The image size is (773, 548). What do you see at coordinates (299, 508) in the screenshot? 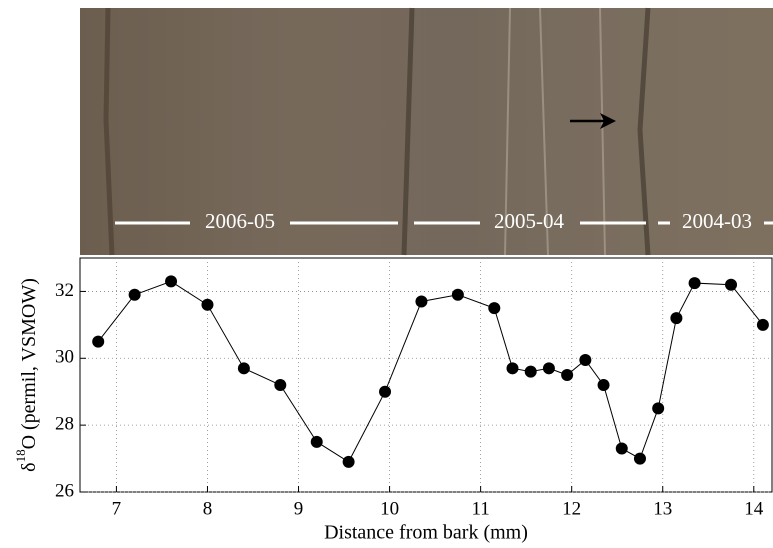
I see `x-tick-label: 9` at bounding box center [299, 508].